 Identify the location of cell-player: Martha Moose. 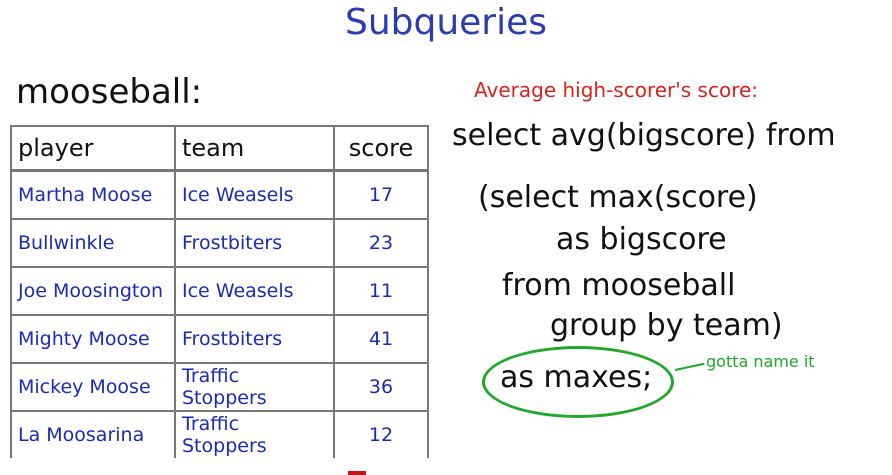
(93, 194).